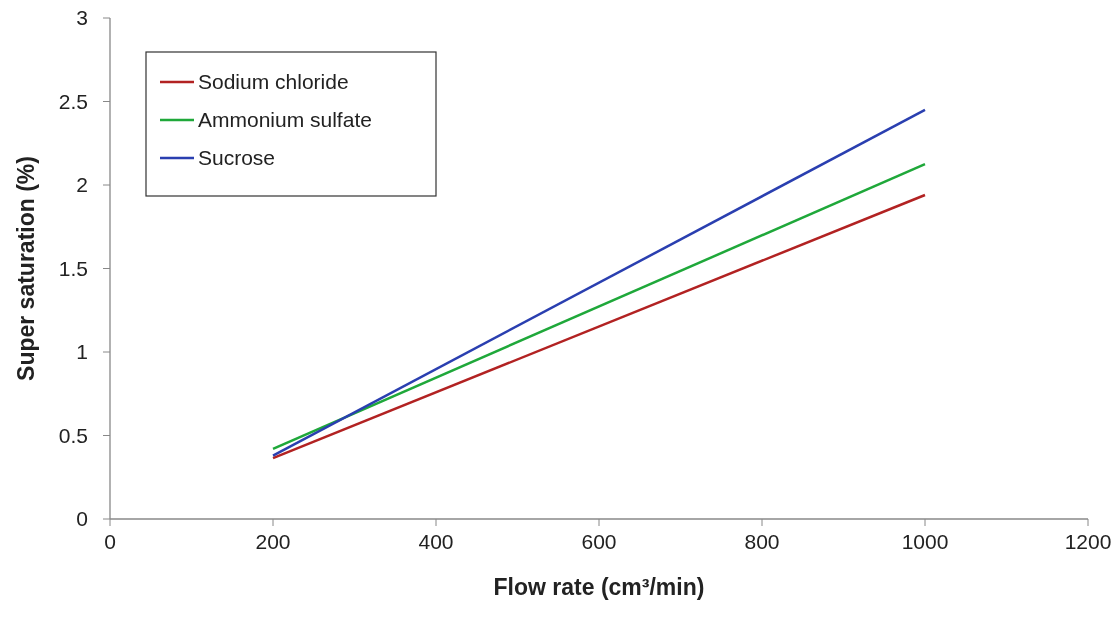  What do you see at coordinates (762, 541) in the screenshot?
I see `x-tick-label: 800` at bounding box center [762, 541].